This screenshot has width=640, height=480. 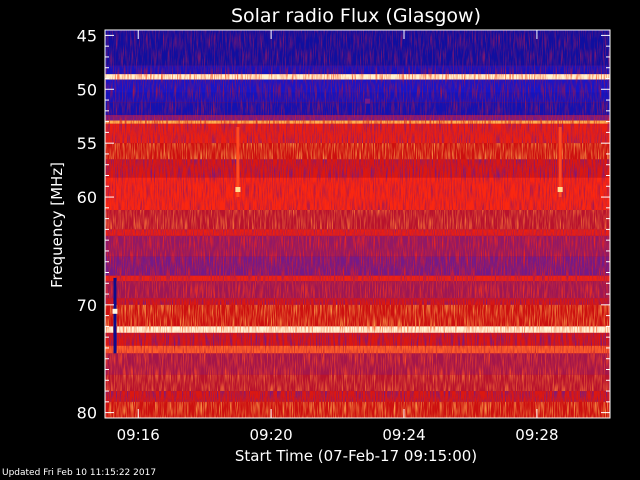 What do you see at coordinates (356, 16) in the screenshot?
I see `chart-title: Solar radio Flux (Glasgow)` at bounding box center [356, 16].